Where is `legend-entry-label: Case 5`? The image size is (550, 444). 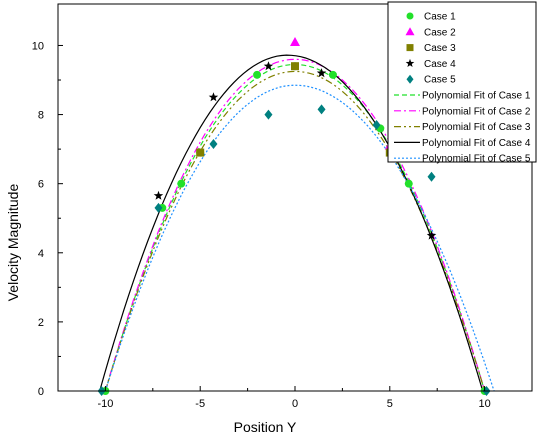
legend-entry-label: Case 5 is located at coordinates (440, 80).